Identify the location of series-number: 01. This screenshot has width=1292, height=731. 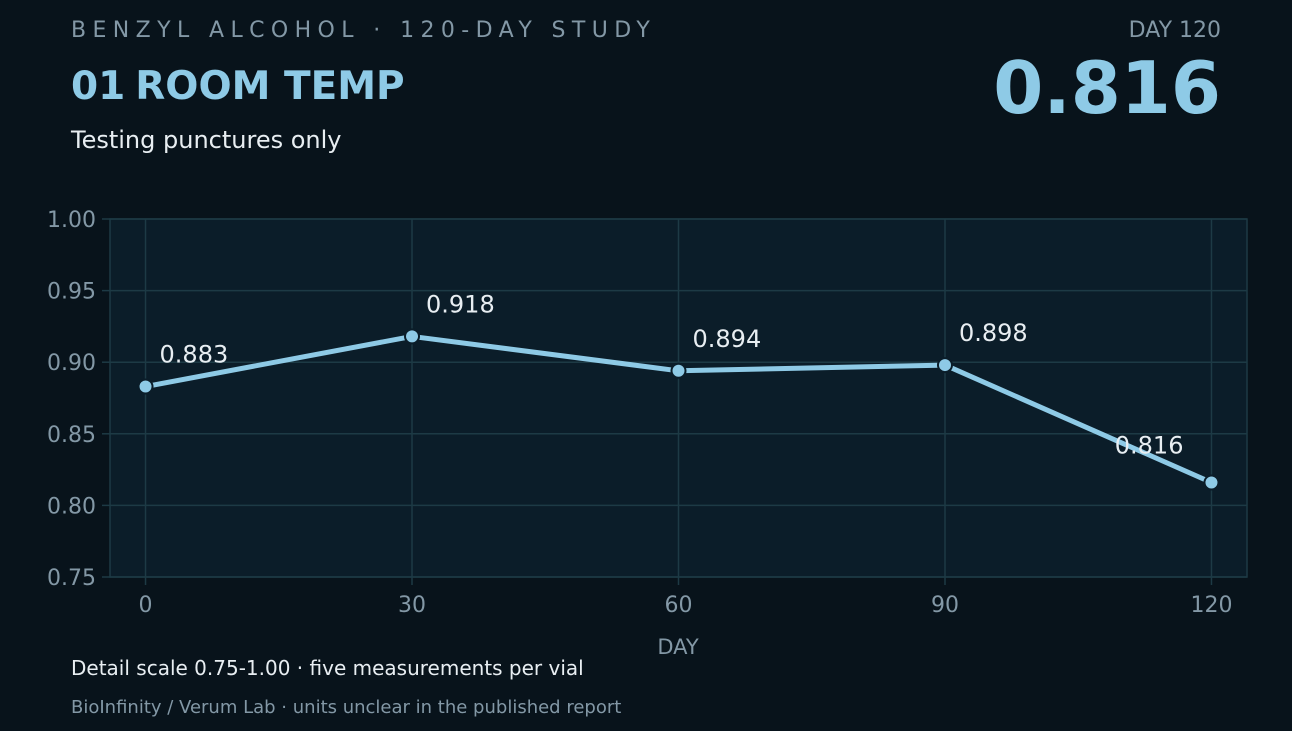
(98, 86).